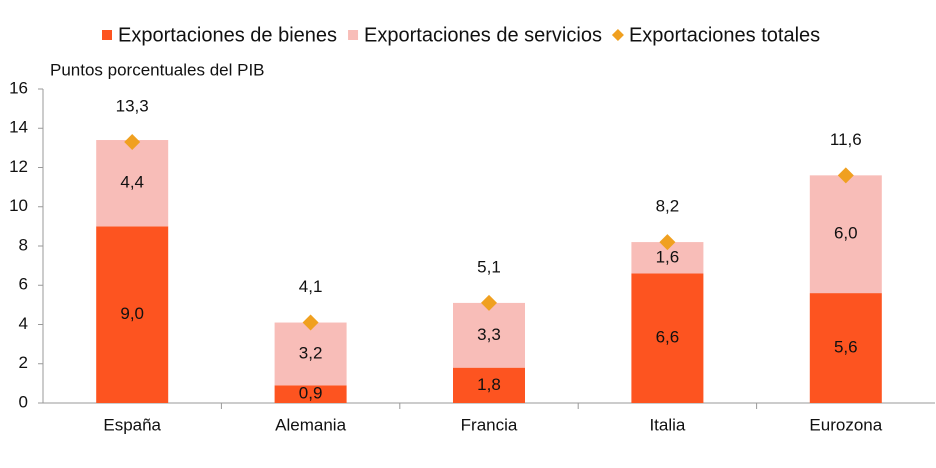 This screenshot has width=936, height=468. What do you see at coordinates (227, 35) in the screenshot?
I see `legend-label: Exportaciones de bienes` at bounding box center [227, 35].